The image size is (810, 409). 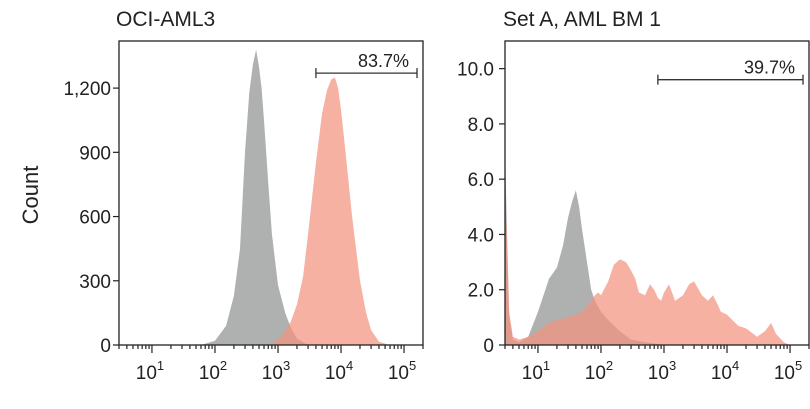 I want to click on y-tick-label: 600, so click(x=95, y=218).